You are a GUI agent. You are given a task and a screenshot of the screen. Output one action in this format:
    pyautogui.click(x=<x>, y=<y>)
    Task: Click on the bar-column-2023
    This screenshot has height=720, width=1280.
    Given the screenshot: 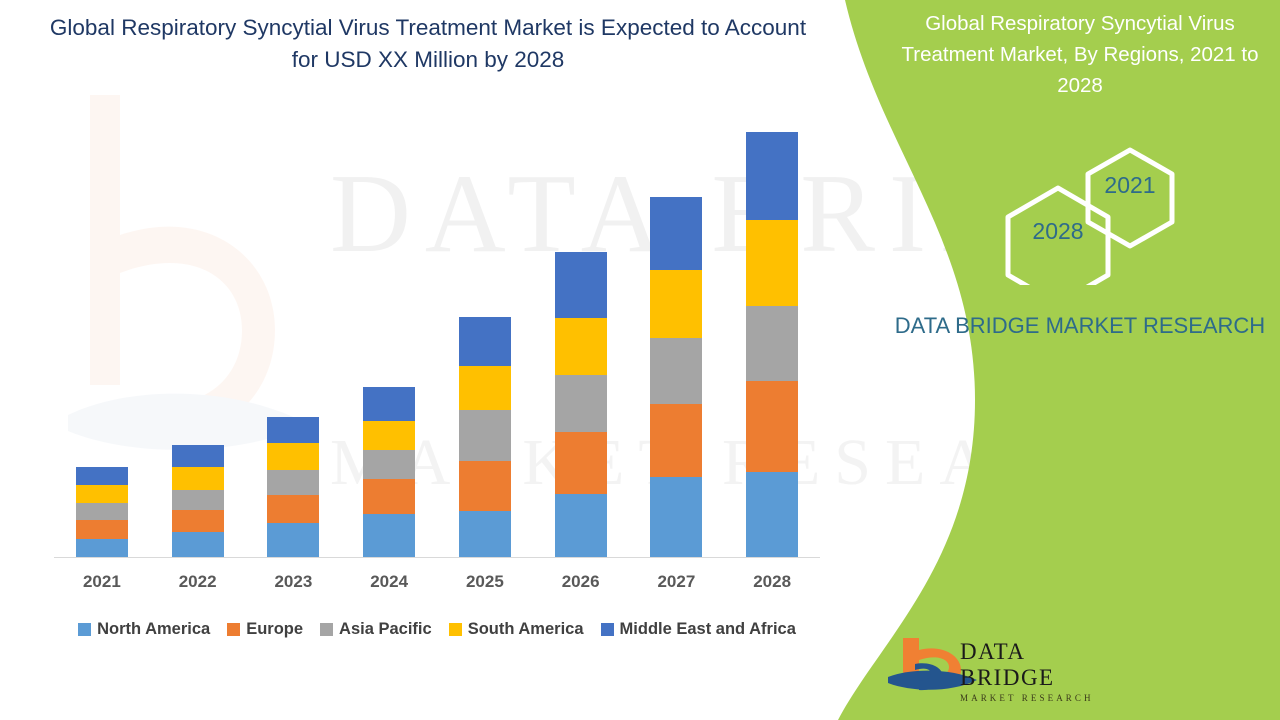 What is the action you would take?
    pyautogui.click(x=294, y=328)
    